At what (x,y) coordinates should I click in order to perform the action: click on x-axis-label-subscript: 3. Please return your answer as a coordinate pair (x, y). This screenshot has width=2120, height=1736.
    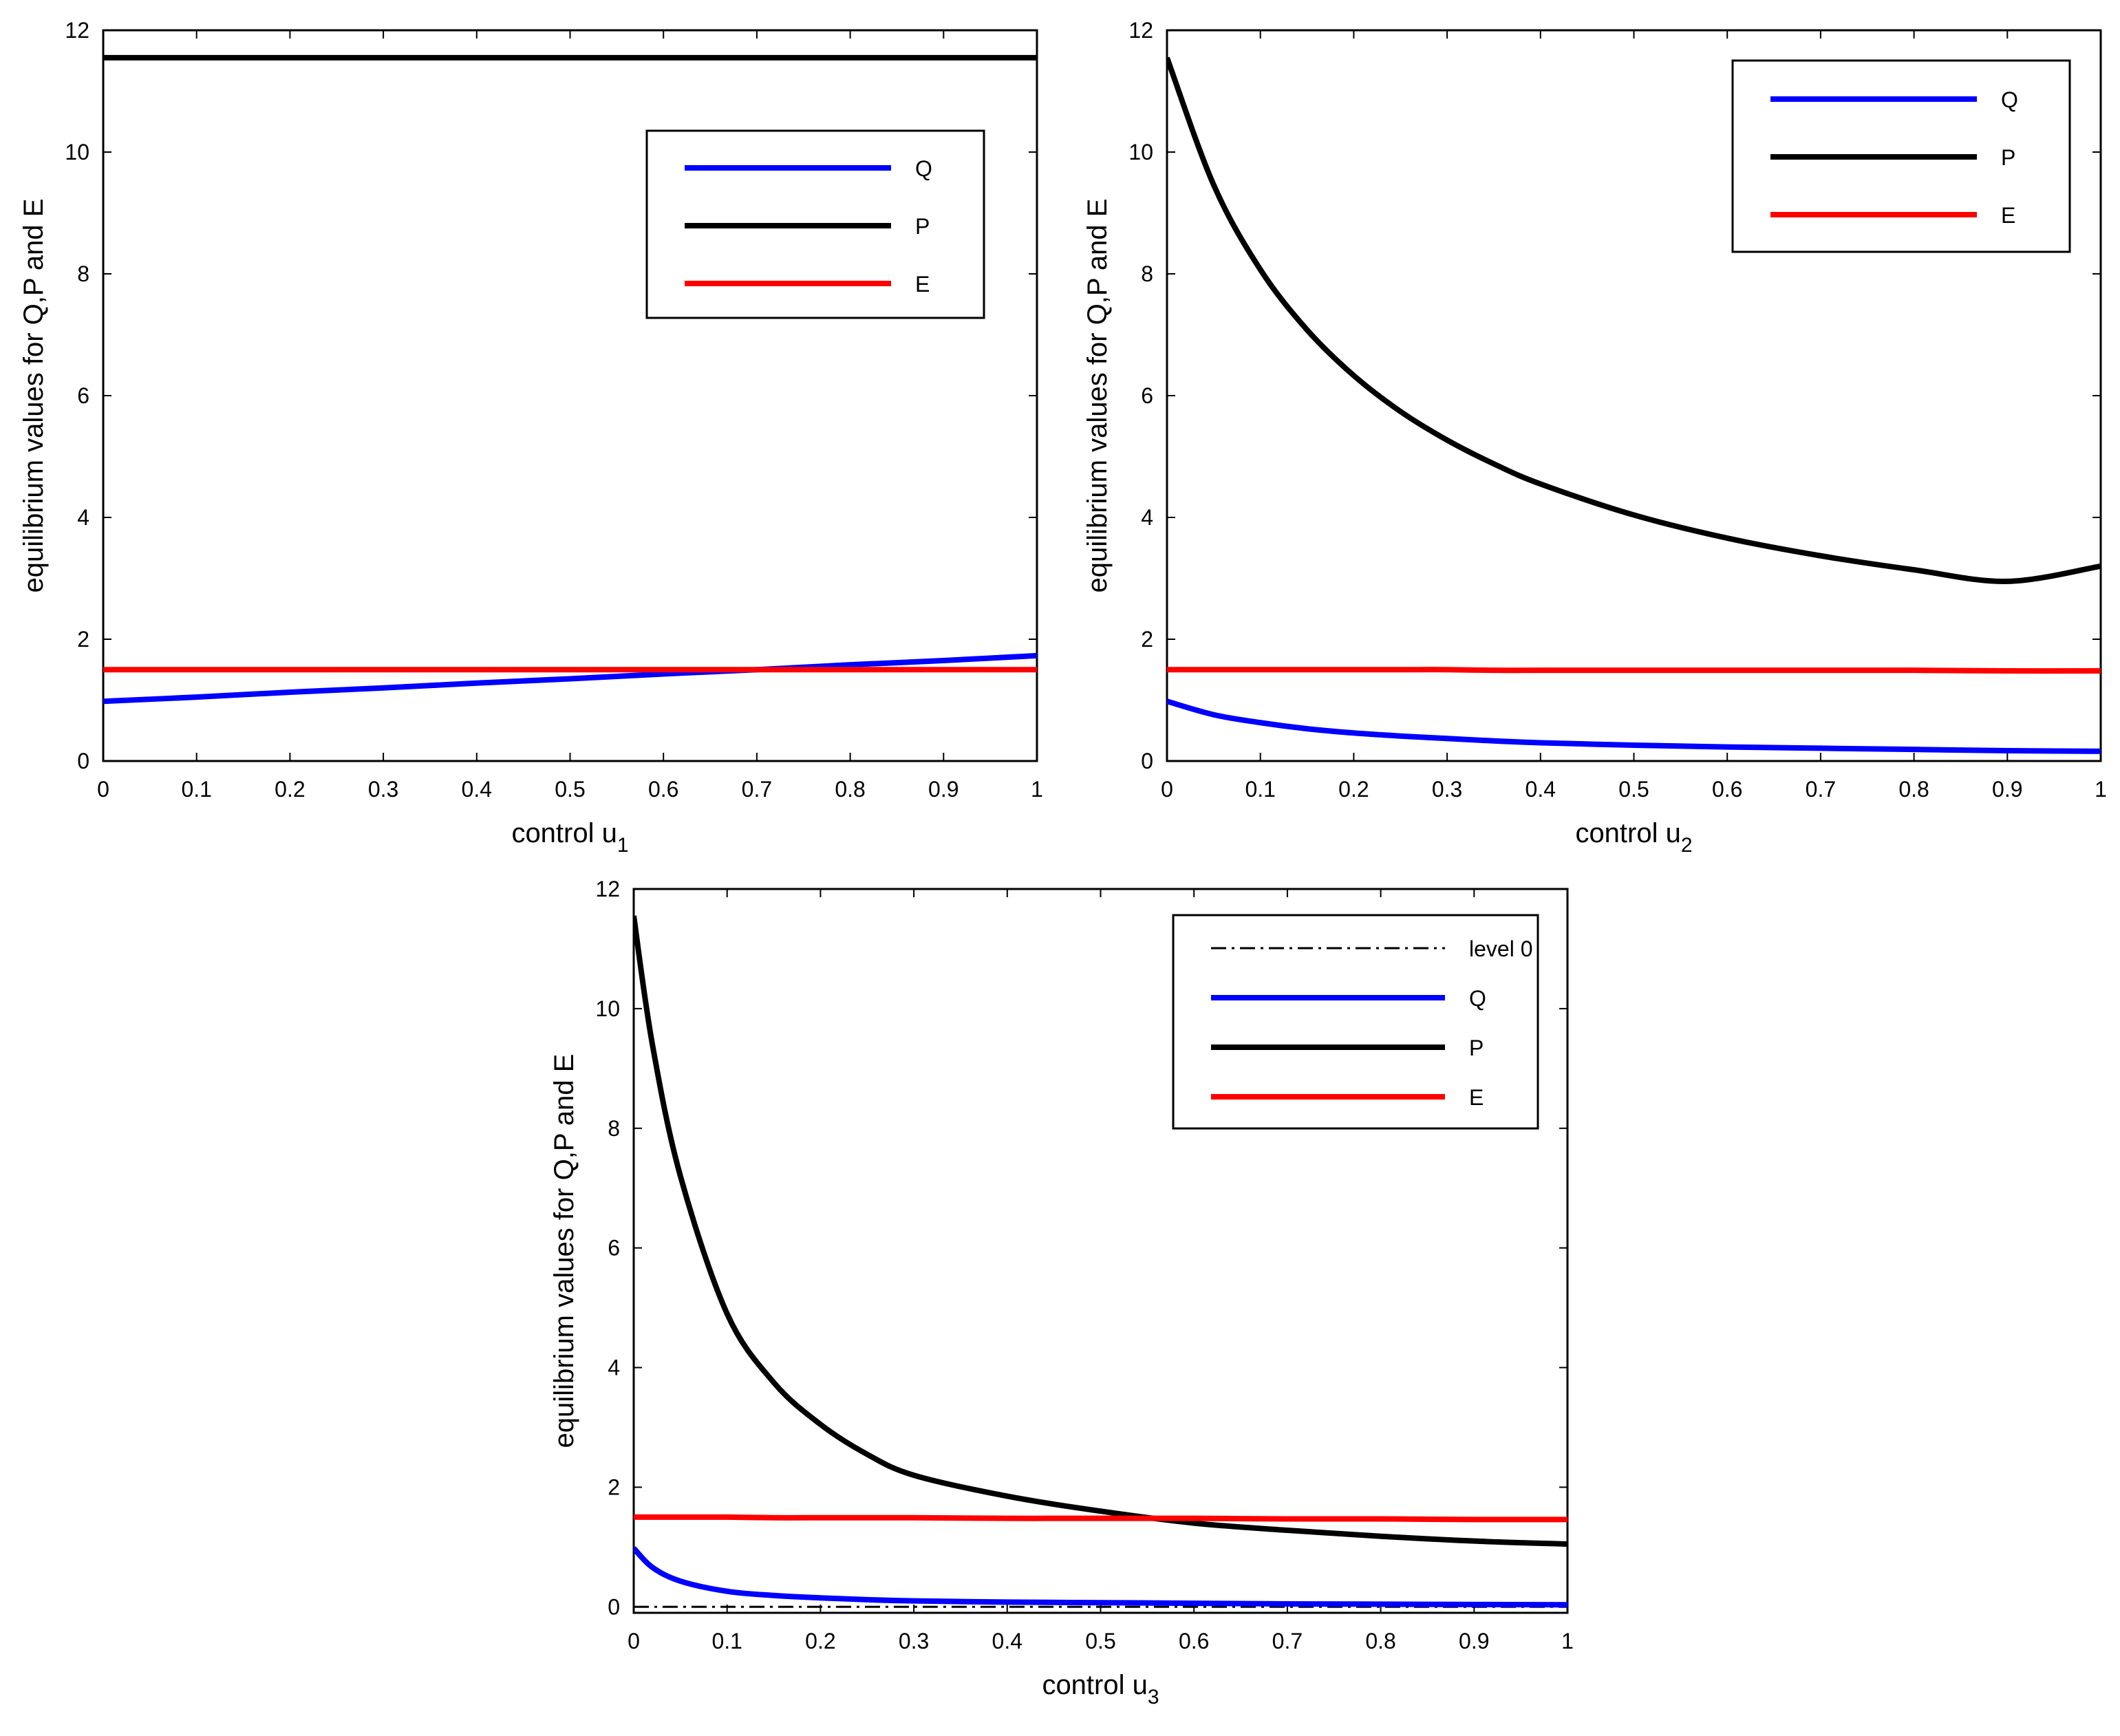
    Looking at the image, I should click on (1153, 1697).